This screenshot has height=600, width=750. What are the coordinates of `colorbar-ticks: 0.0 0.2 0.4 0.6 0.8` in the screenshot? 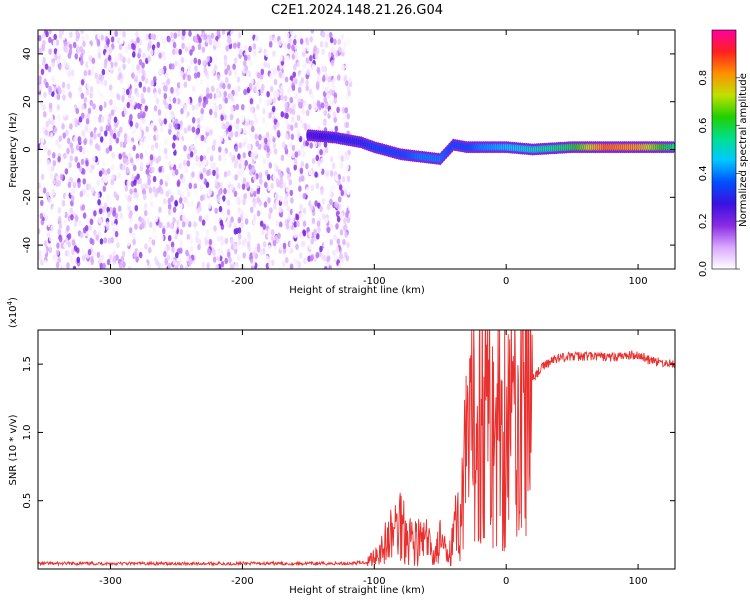 It's located at (719, 173).